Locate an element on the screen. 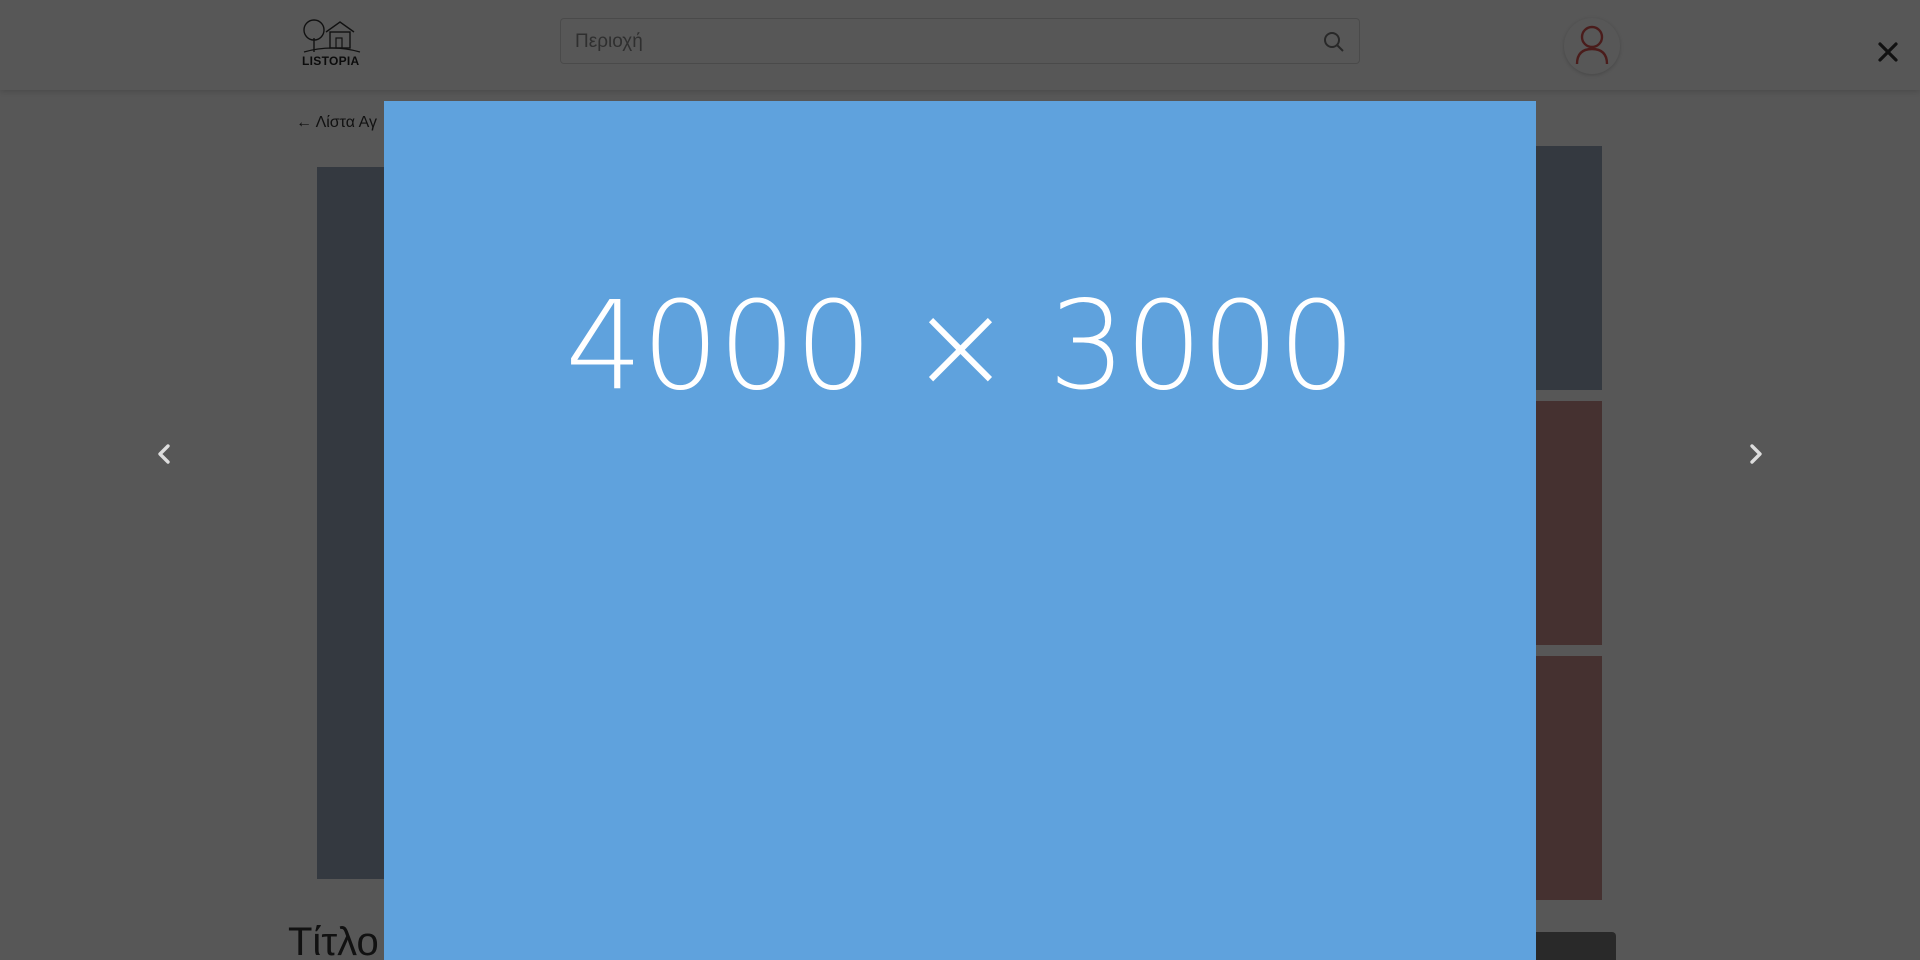  close-icon is located at coordinates (1888, 52).